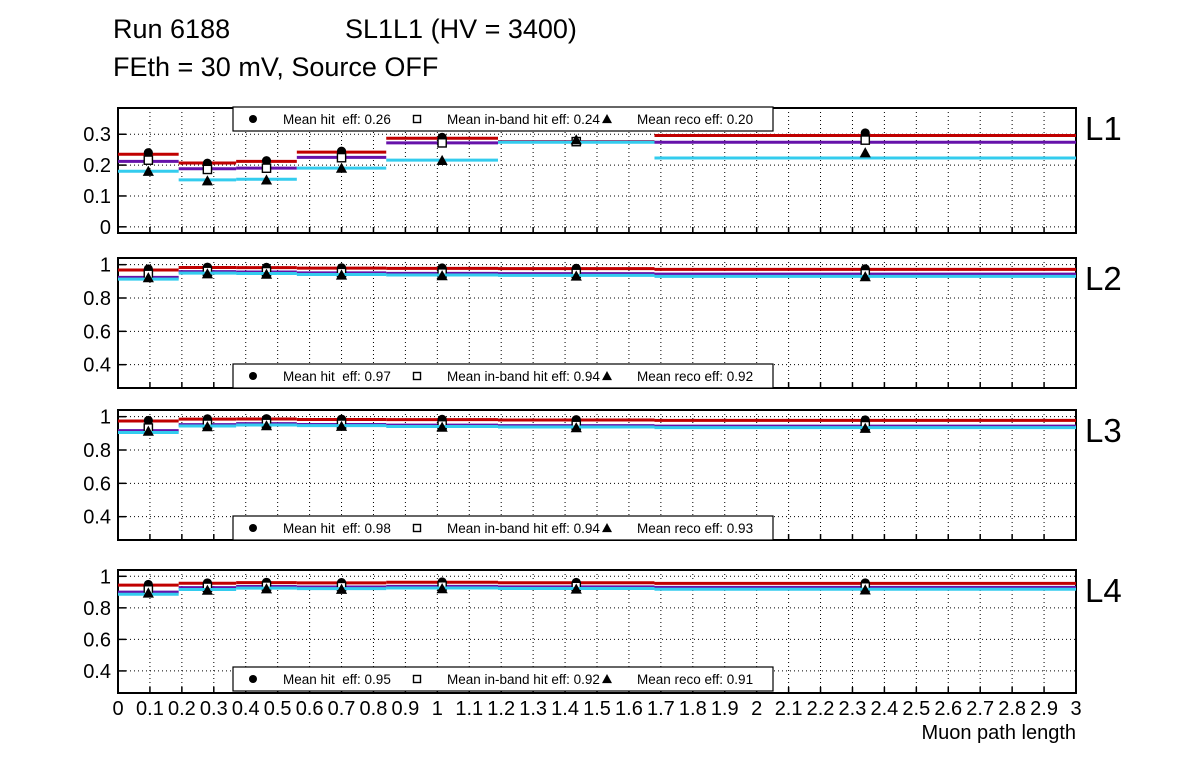 This screenshot has height=772, width=1196. What do you see at coordinates (661, 709) in the screenshot?
I see `x-tick-label: 1.7` at bounding box center [661, 709].